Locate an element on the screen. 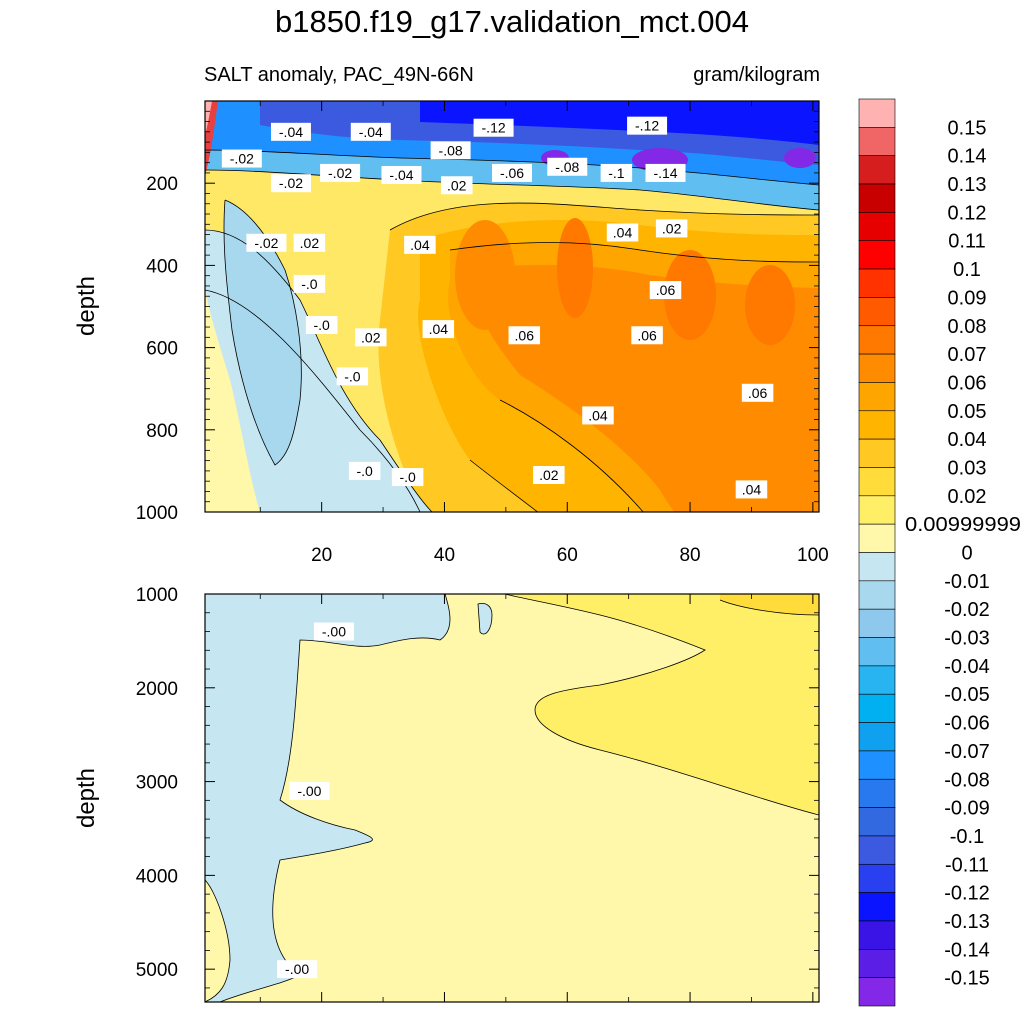  contour-label: -.06 is located at coordinates (512, 172).